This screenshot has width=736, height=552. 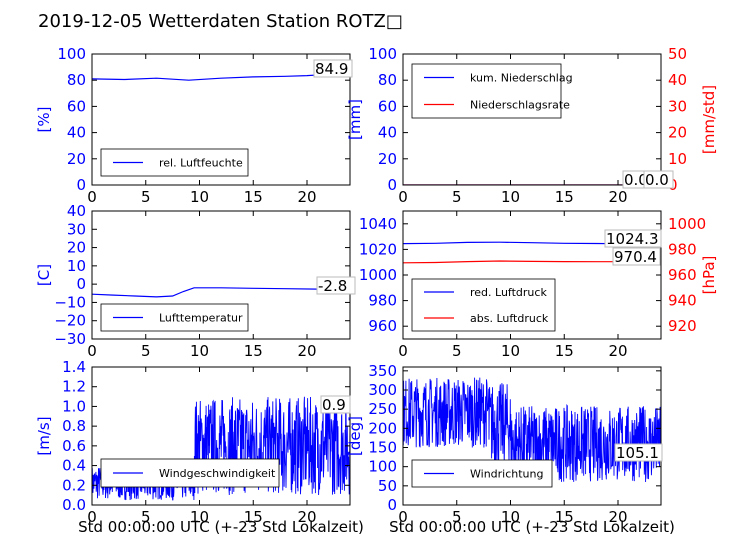 What do you see at coordinates (74, 406) in the screenshot?
I see `y-tick-label: 1.0` at bounding box center [74, 406].